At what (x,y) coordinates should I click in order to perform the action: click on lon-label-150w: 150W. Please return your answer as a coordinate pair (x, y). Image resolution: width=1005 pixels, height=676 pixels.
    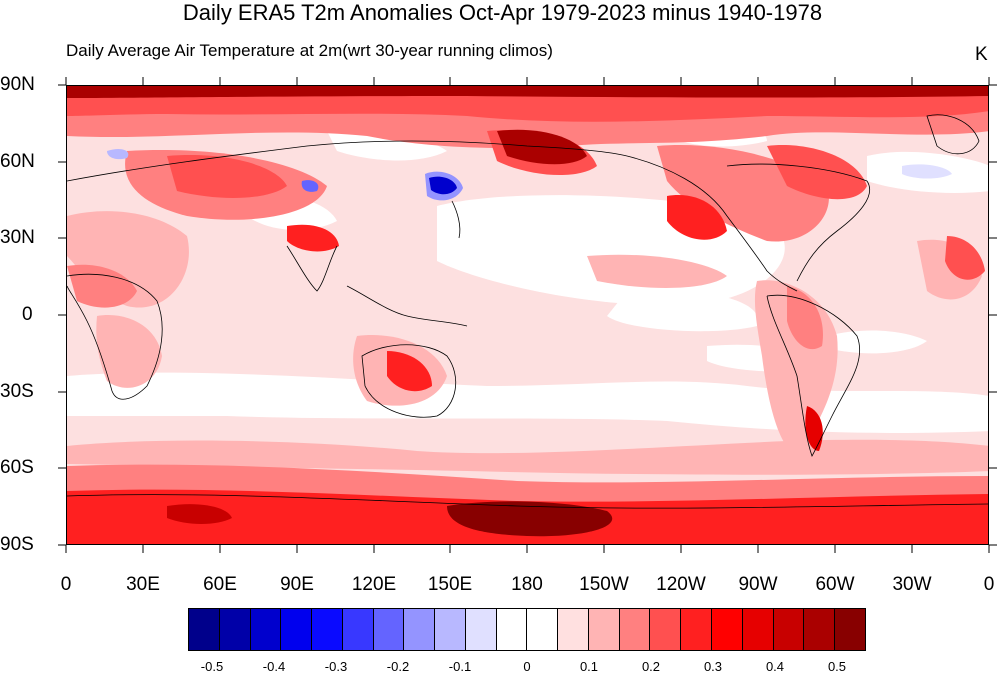
    Looking at the image, I should click on (604, 584).